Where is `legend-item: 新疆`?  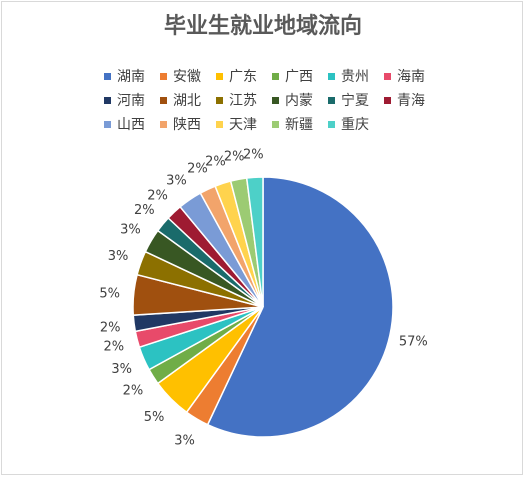
legend-item: 新疆 is located at coordinates (300, 124).